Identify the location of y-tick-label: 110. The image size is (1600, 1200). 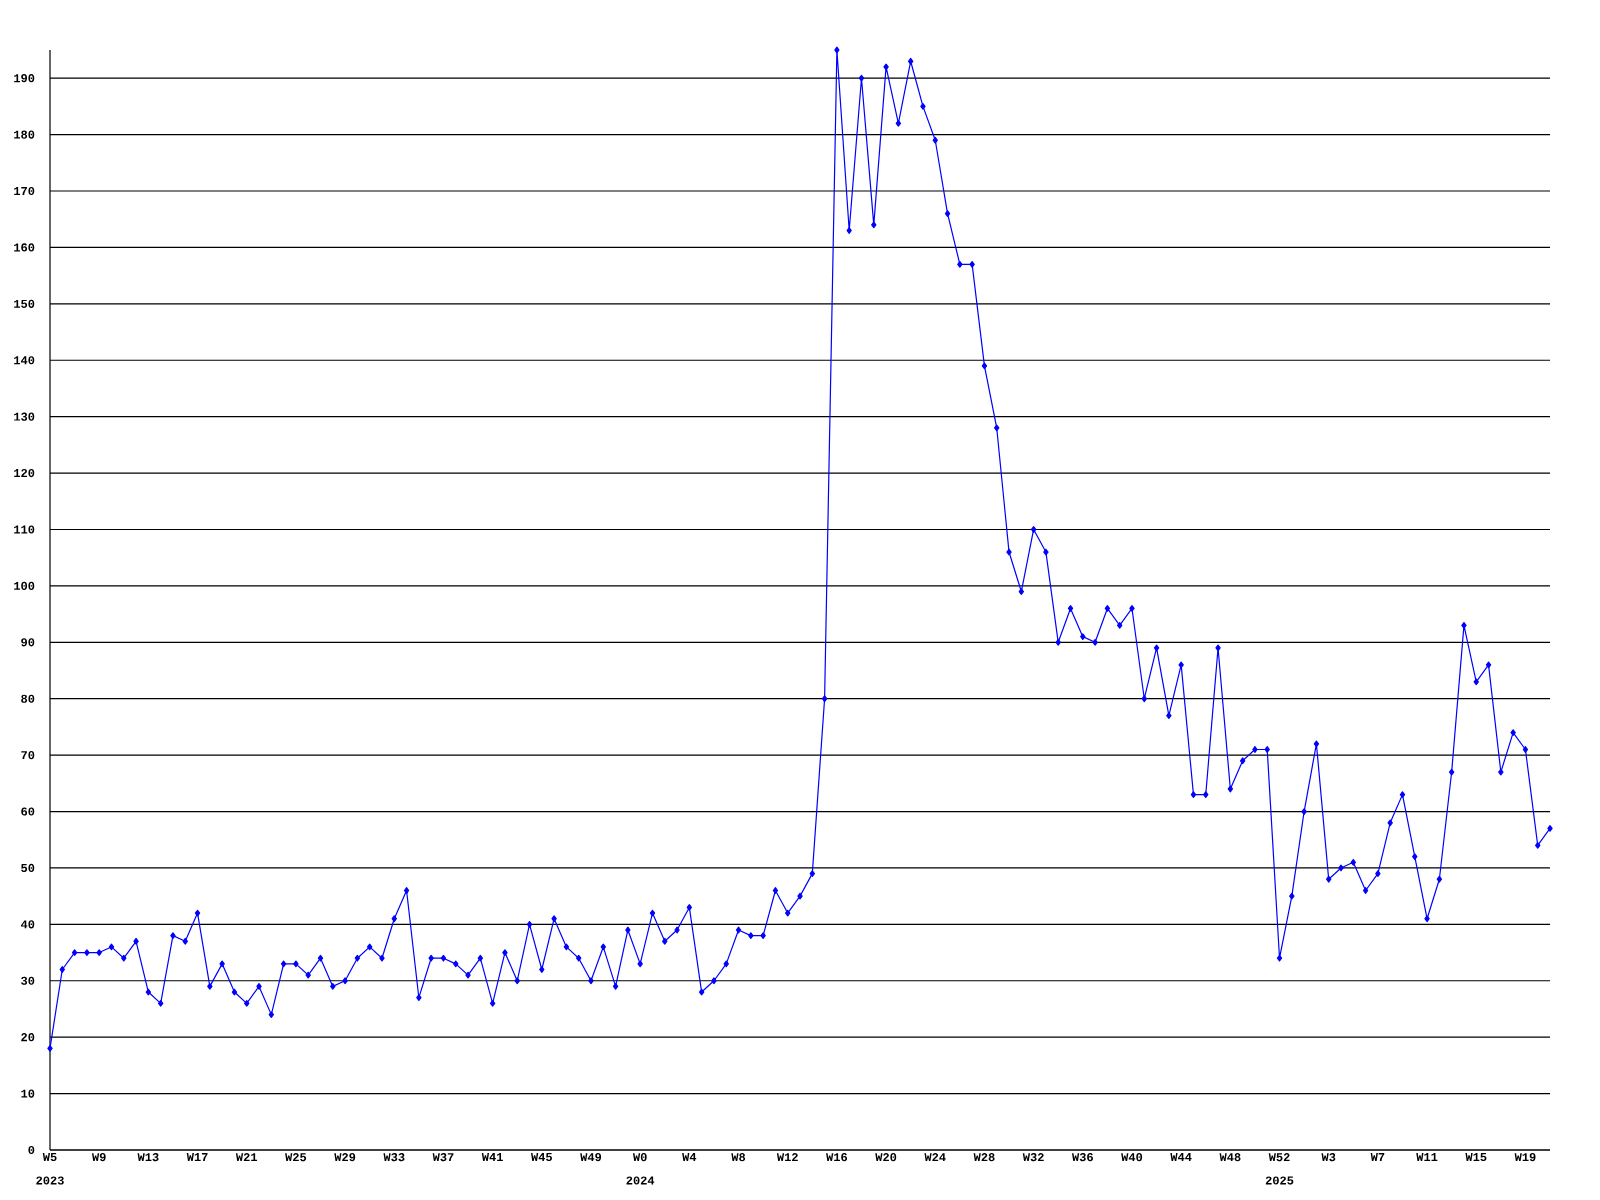
(24, 529).